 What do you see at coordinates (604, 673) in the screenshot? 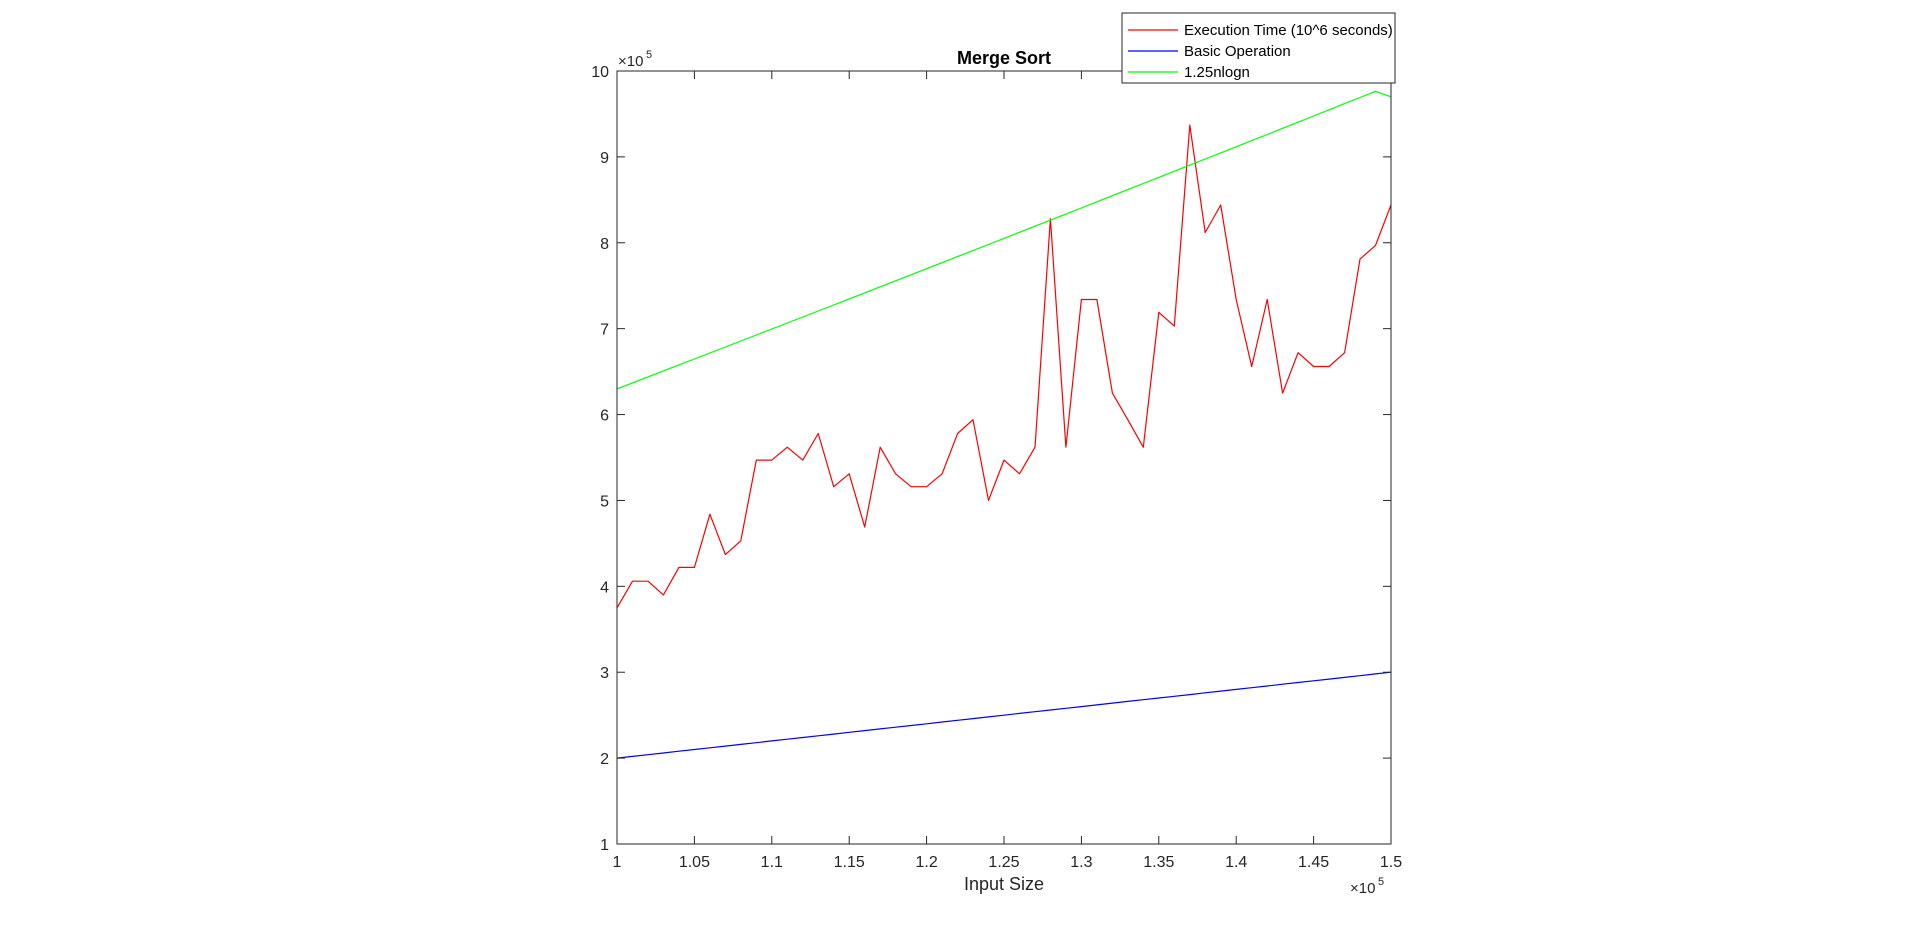
I see `y-tick-label: 3` at bounding box center [604, 673].